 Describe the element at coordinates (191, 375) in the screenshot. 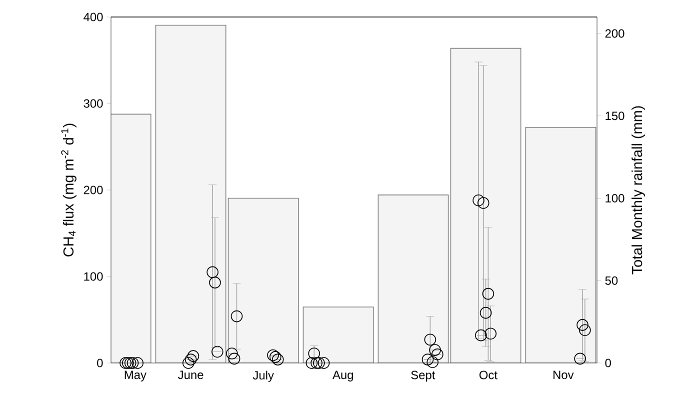

I see `x-tick-label: June` at that location.